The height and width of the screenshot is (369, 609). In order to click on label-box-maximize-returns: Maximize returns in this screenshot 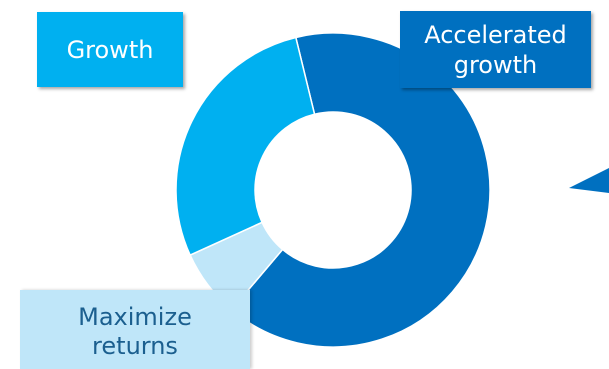, I will do `click(135, 329)`.